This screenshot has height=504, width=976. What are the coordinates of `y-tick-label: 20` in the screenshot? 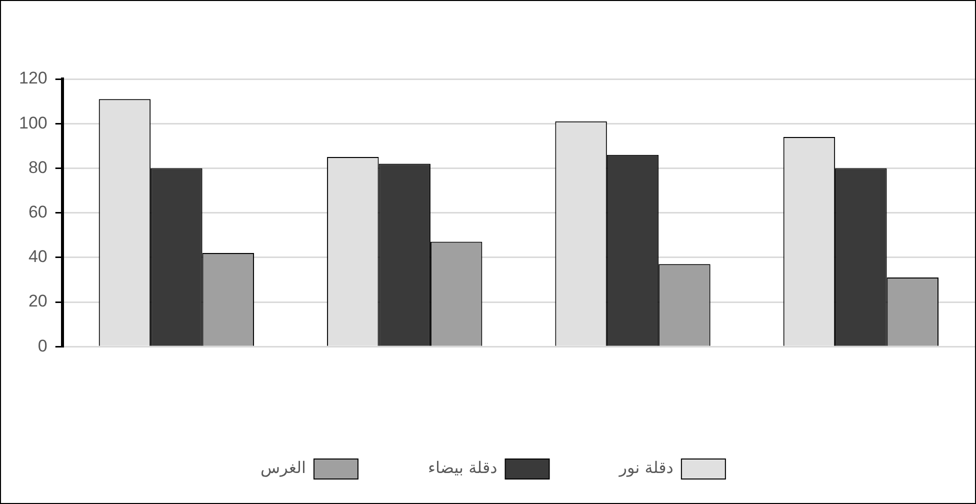 It's located at (38, 301).